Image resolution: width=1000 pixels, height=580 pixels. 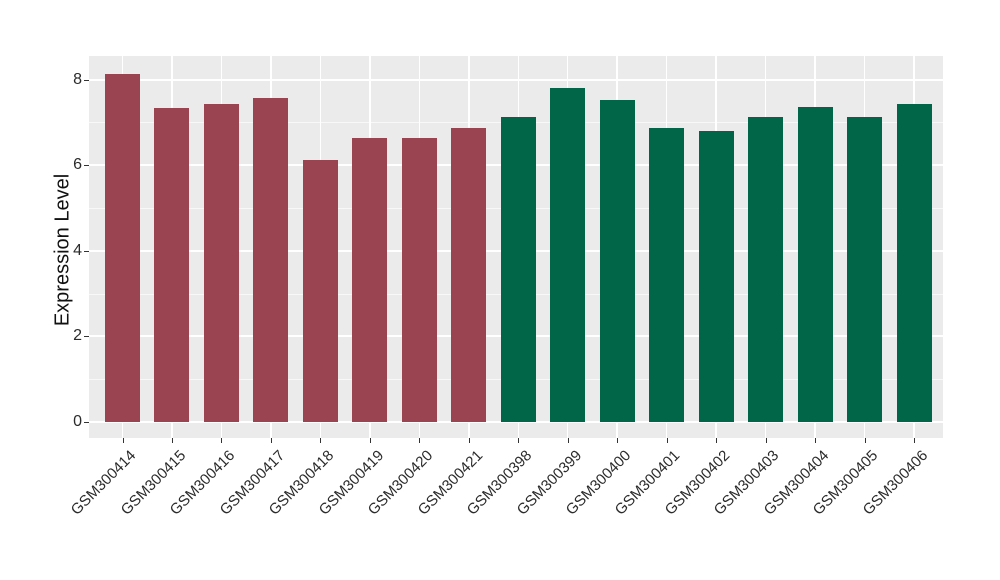 What do you see at coordinates (617, 261) in the screenshot?
I see `bar-GSM300400` at bounding box center [617, 261].